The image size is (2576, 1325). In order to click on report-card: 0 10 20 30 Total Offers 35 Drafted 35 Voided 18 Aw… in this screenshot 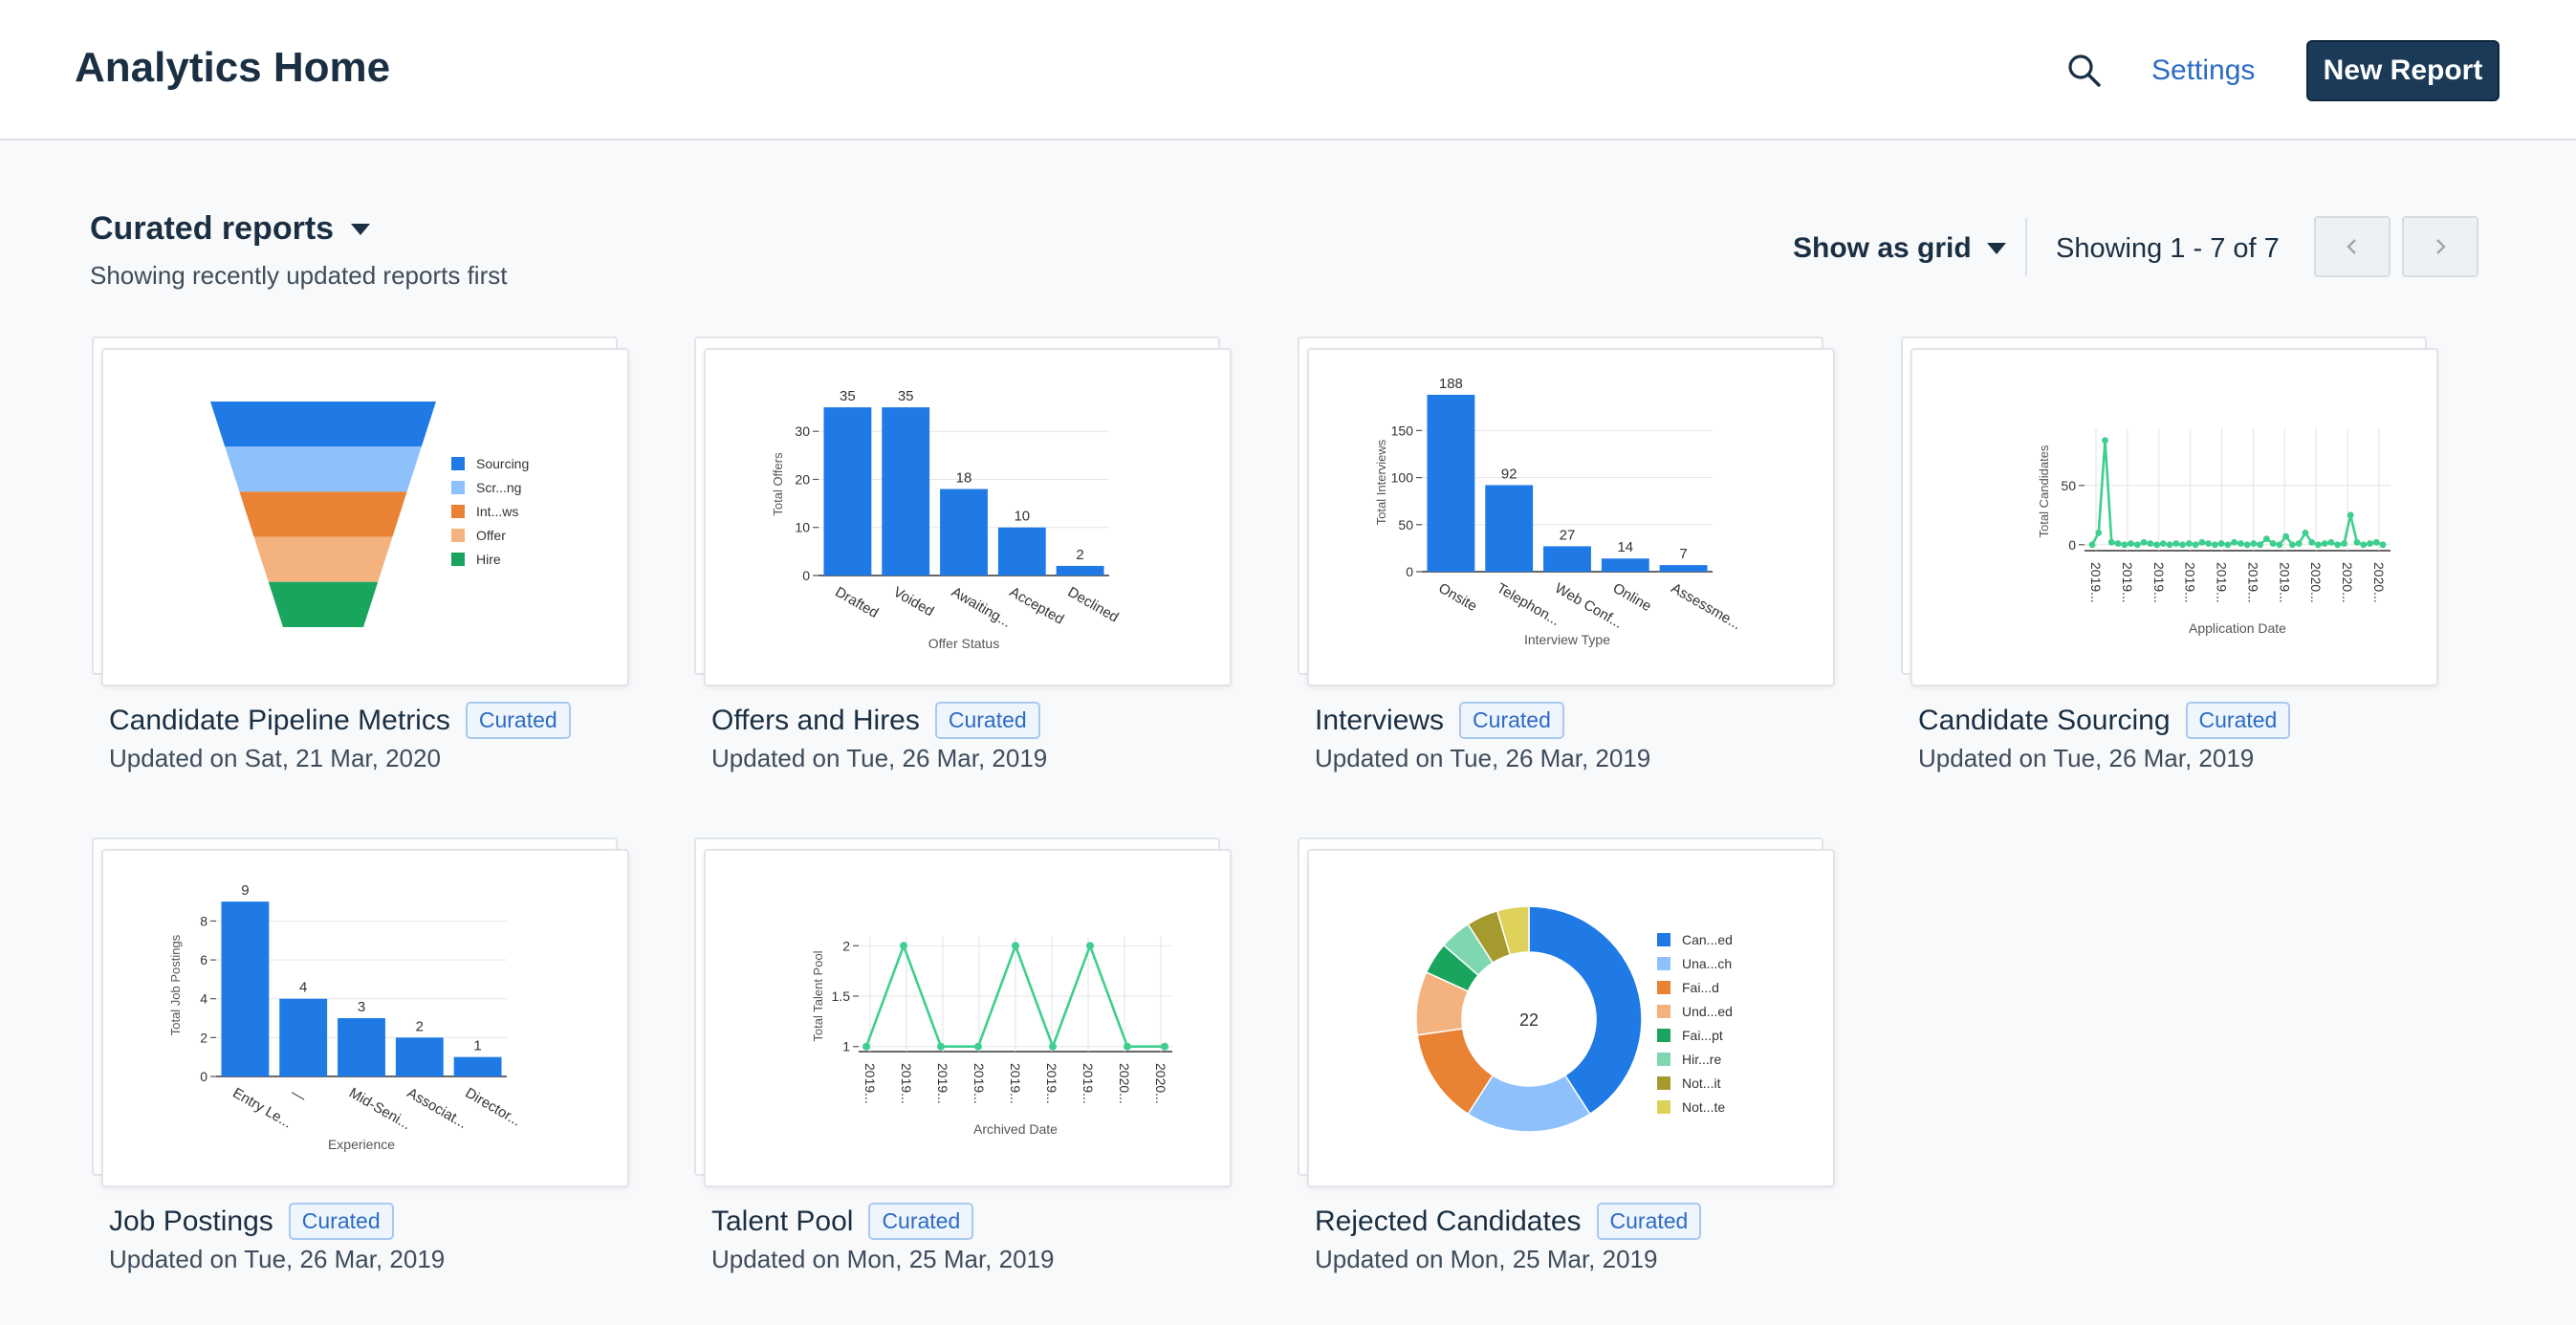, I will do `click(971, 554)`.